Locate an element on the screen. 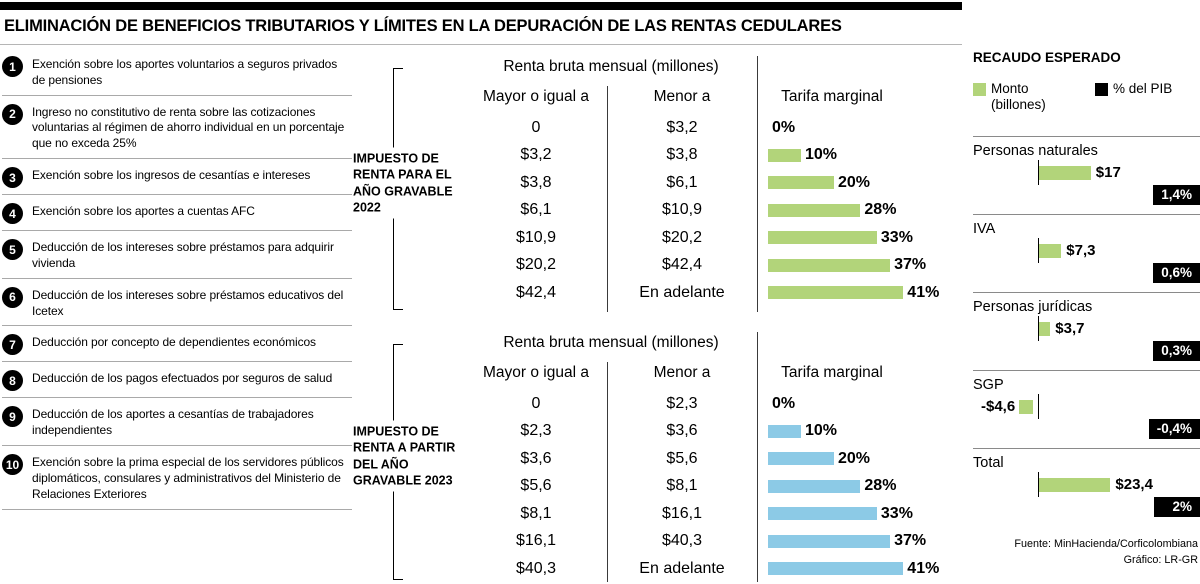 The width and height of the screenshot is (1200, 584). pib-row: 0,6% is located at coordinates (1086, 273).